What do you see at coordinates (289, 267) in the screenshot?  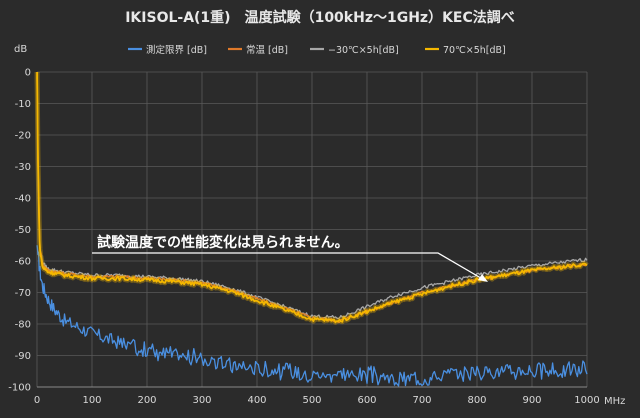 I see `annotation-arrow` at bounding box center [289, 267].